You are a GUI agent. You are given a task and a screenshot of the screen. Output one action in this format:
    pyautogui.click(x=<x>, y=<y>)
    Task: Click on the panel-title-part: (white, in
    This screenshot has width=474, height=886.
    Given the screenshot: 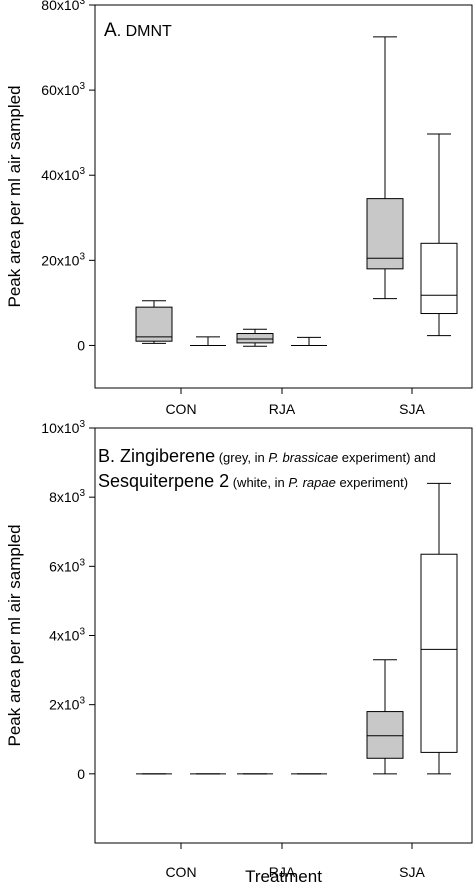 What is the action you would take?
    pyautogui.click(x=258, y=482)
    